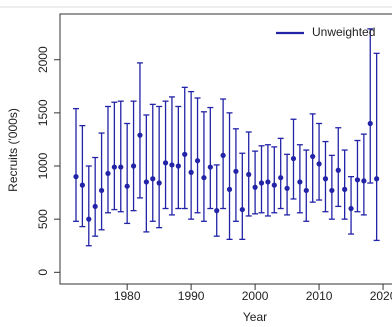  What do you see at coordinates (127, 296) in the screenshot?
I see `x-tick-label: 1980` at bounding box center [127, 296].